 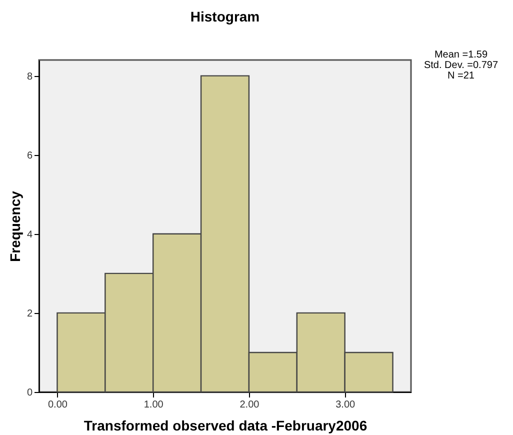 I want to click on x-axis-title: Transformed observed data -February2006, so click(x=226, y=426).